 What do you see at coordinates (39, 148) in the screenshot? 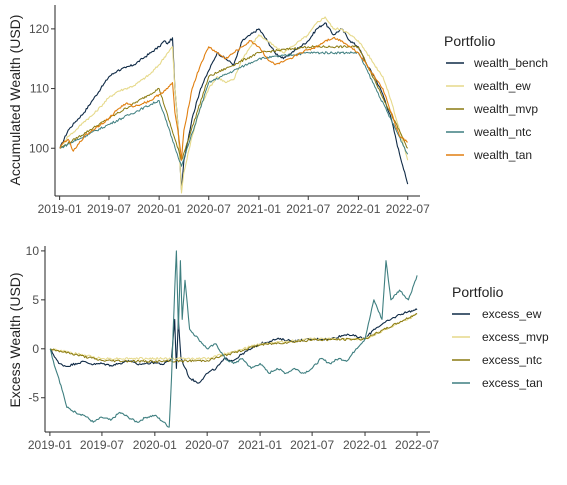
I see `top-y-tick-label: 100` at bounding box center [39, 148].